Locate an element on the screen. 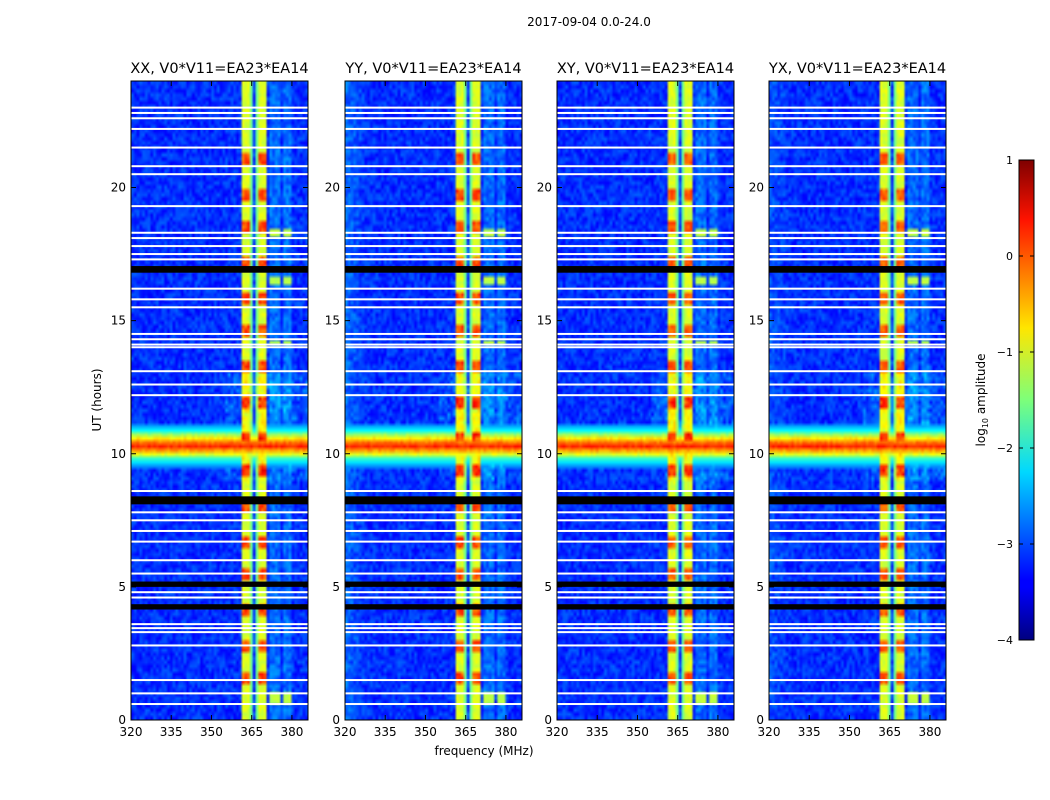 The width and height of the screenshot is (1050, 800). panel-3-heatmap is located at coordinates (645, 400).